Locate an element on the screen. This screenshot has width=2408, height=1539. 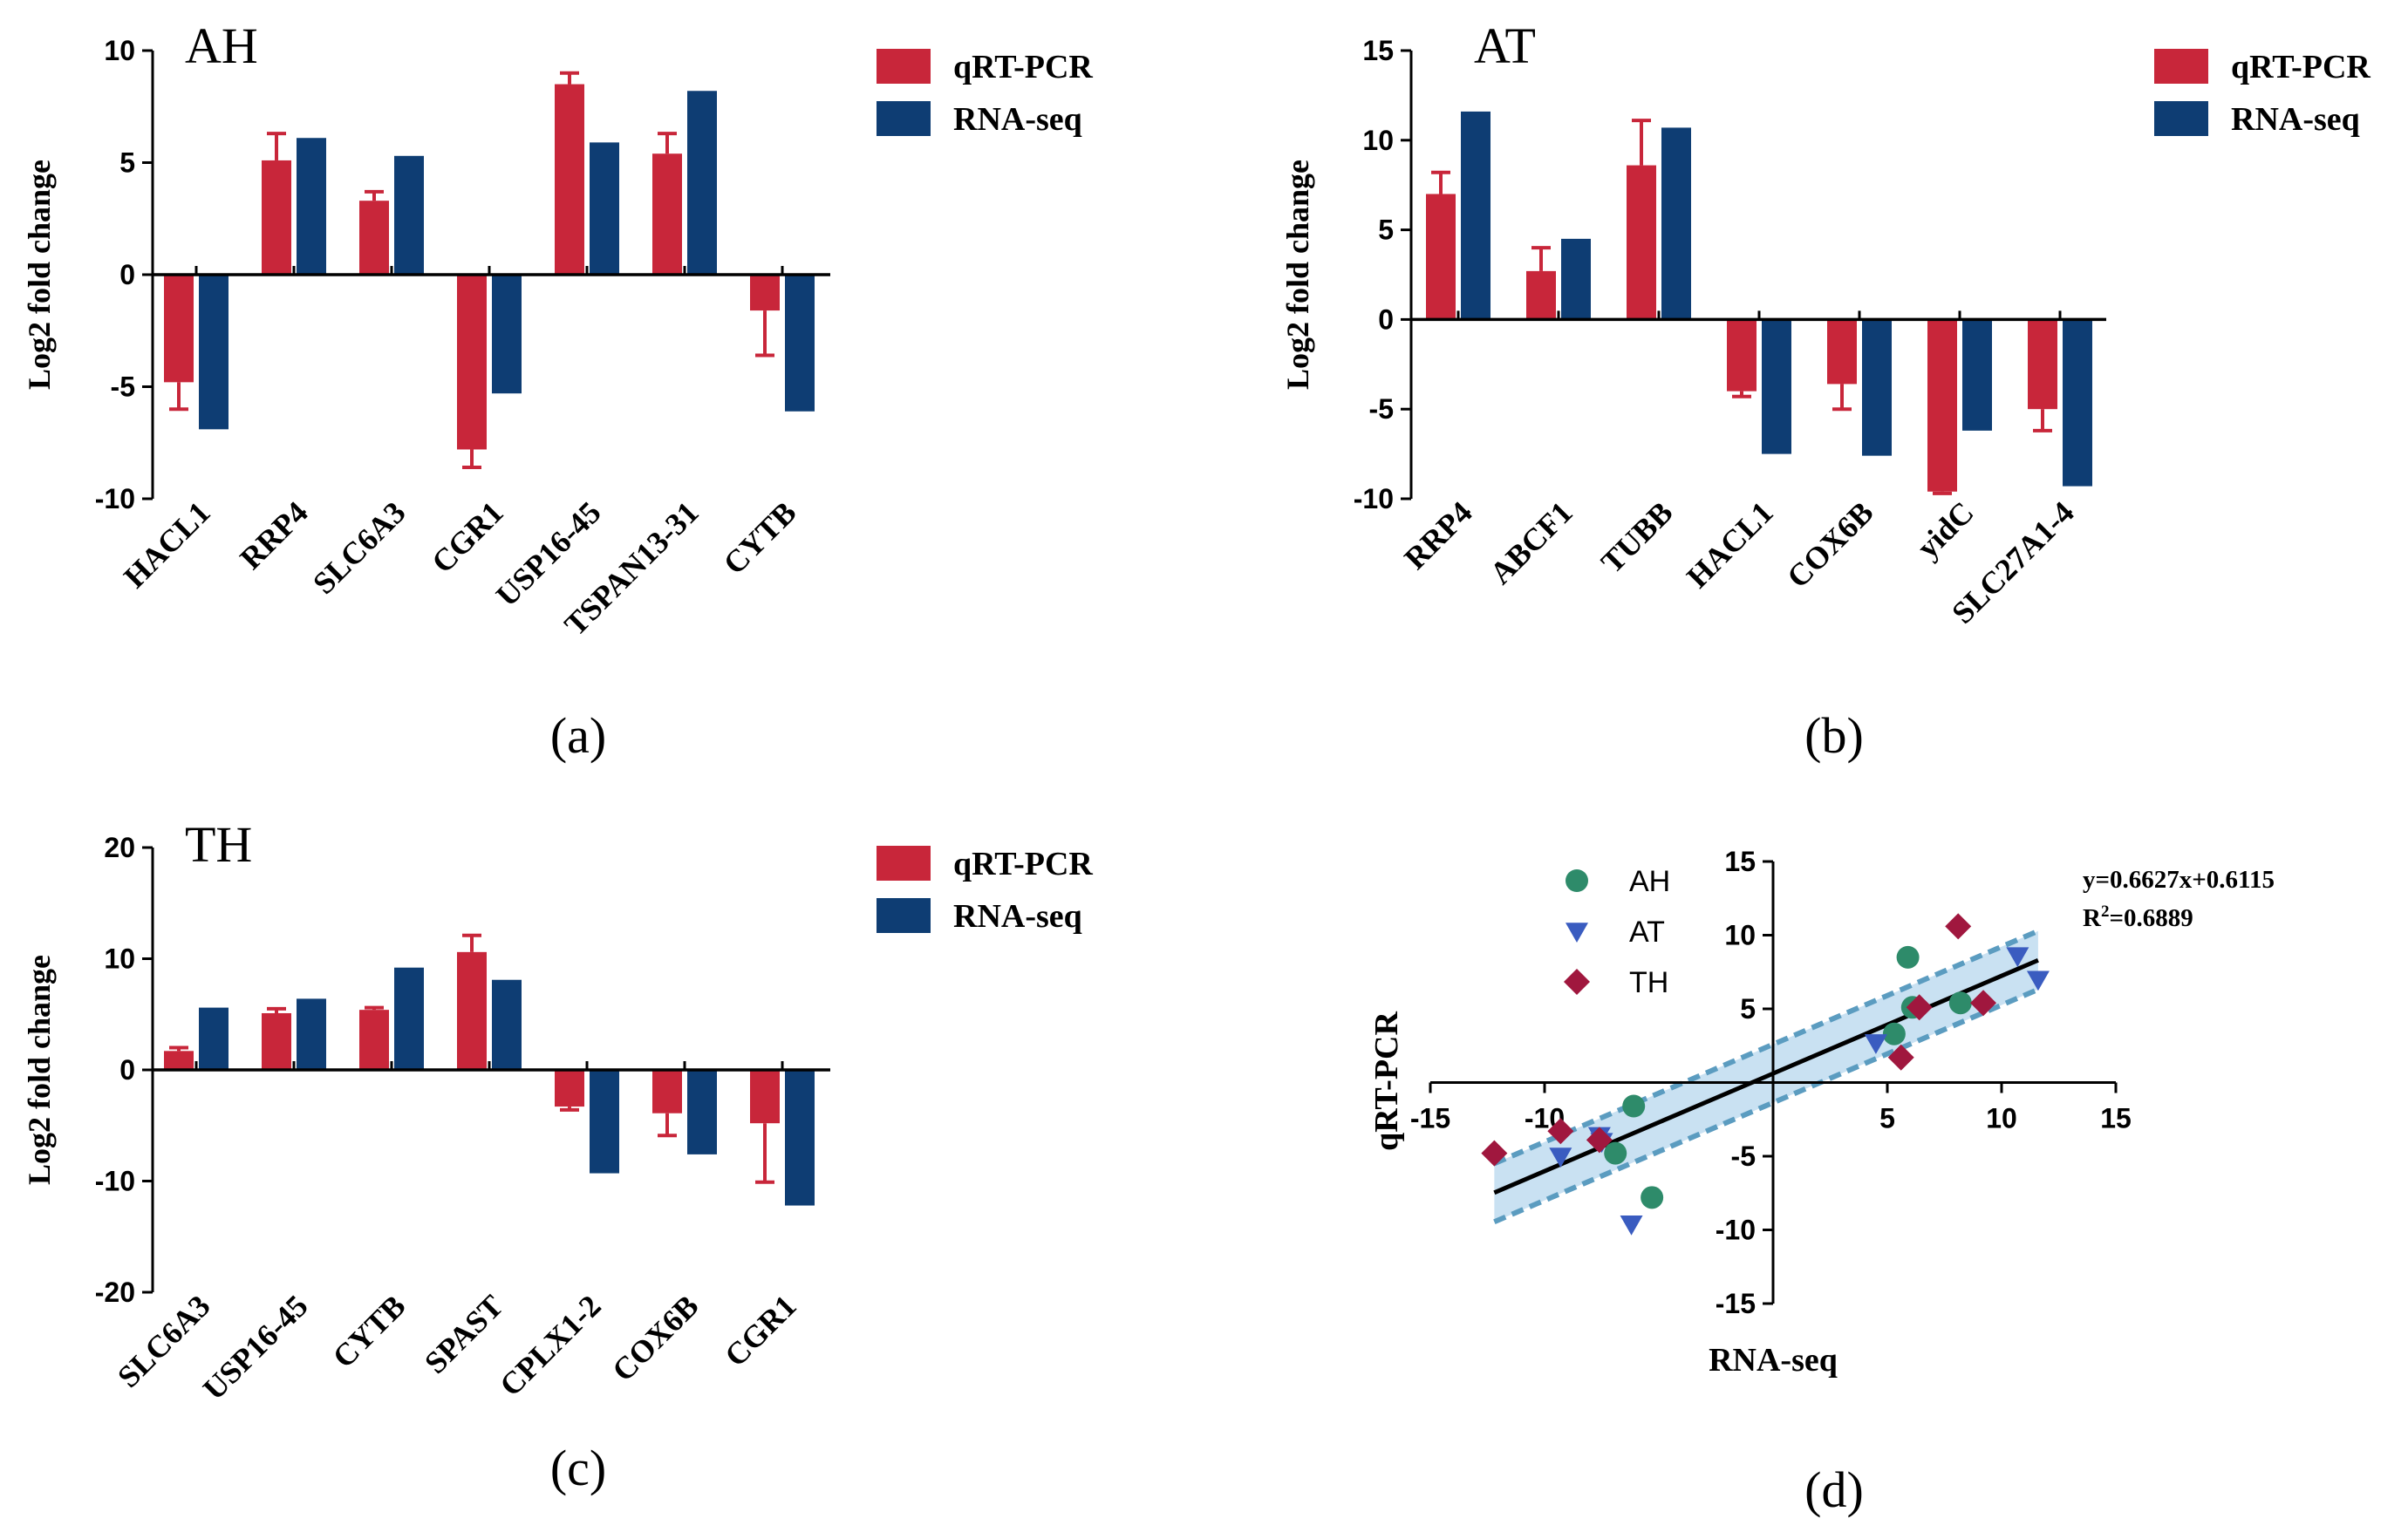
r-squared: R2=0.6889 is located at coordinates (2138, 917).